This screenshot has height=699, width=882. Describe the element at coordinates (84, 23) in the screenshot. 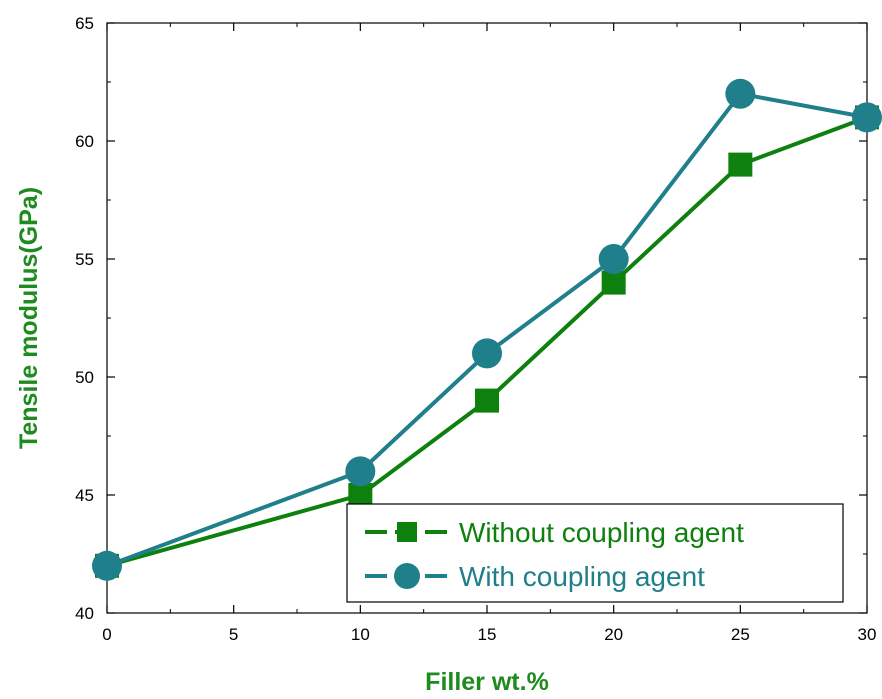

I see `y-tick-label: 65` at that location.